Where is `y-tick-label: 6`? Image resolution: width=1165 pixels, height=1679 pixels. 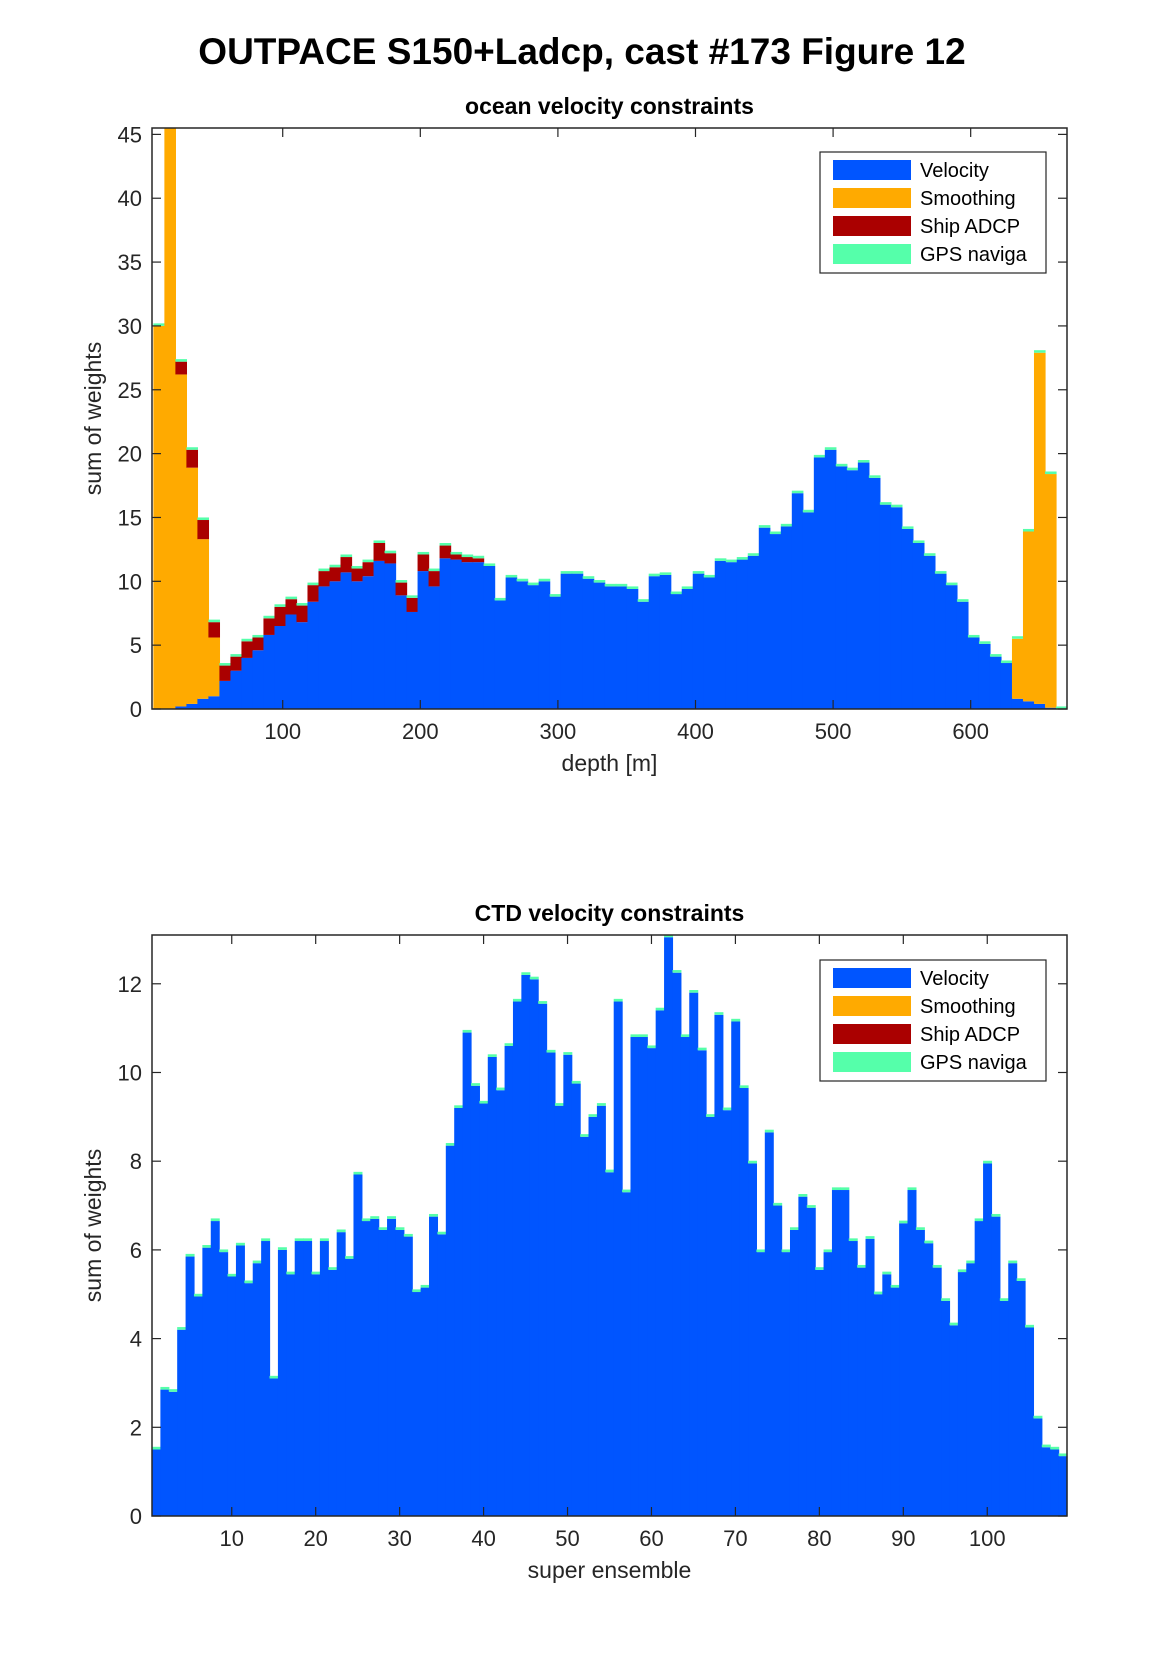 y-tick-label: 6 is located at coordinates (136, 1250).